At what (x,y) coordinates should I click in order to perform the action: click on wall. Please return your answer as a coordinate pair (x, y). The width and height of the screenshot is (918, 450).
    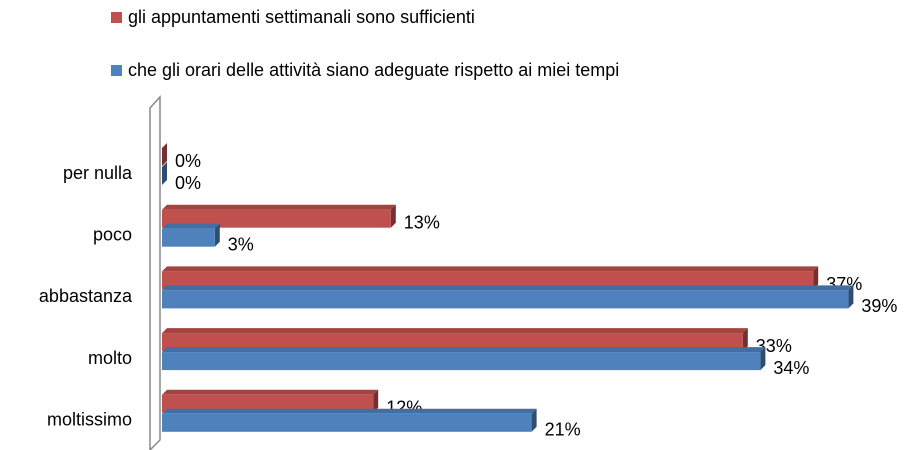
    Looking at the image, I should click on (155, 272).